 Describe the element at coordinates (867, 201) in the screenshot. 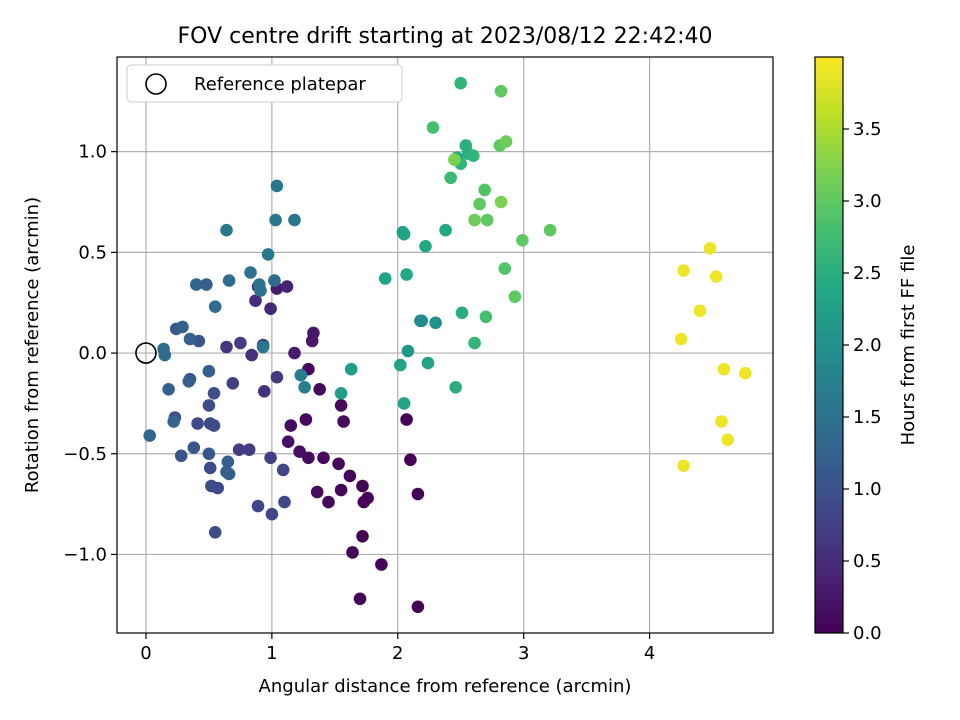

I see `colorbar-tick-label: 3.0` at that location.